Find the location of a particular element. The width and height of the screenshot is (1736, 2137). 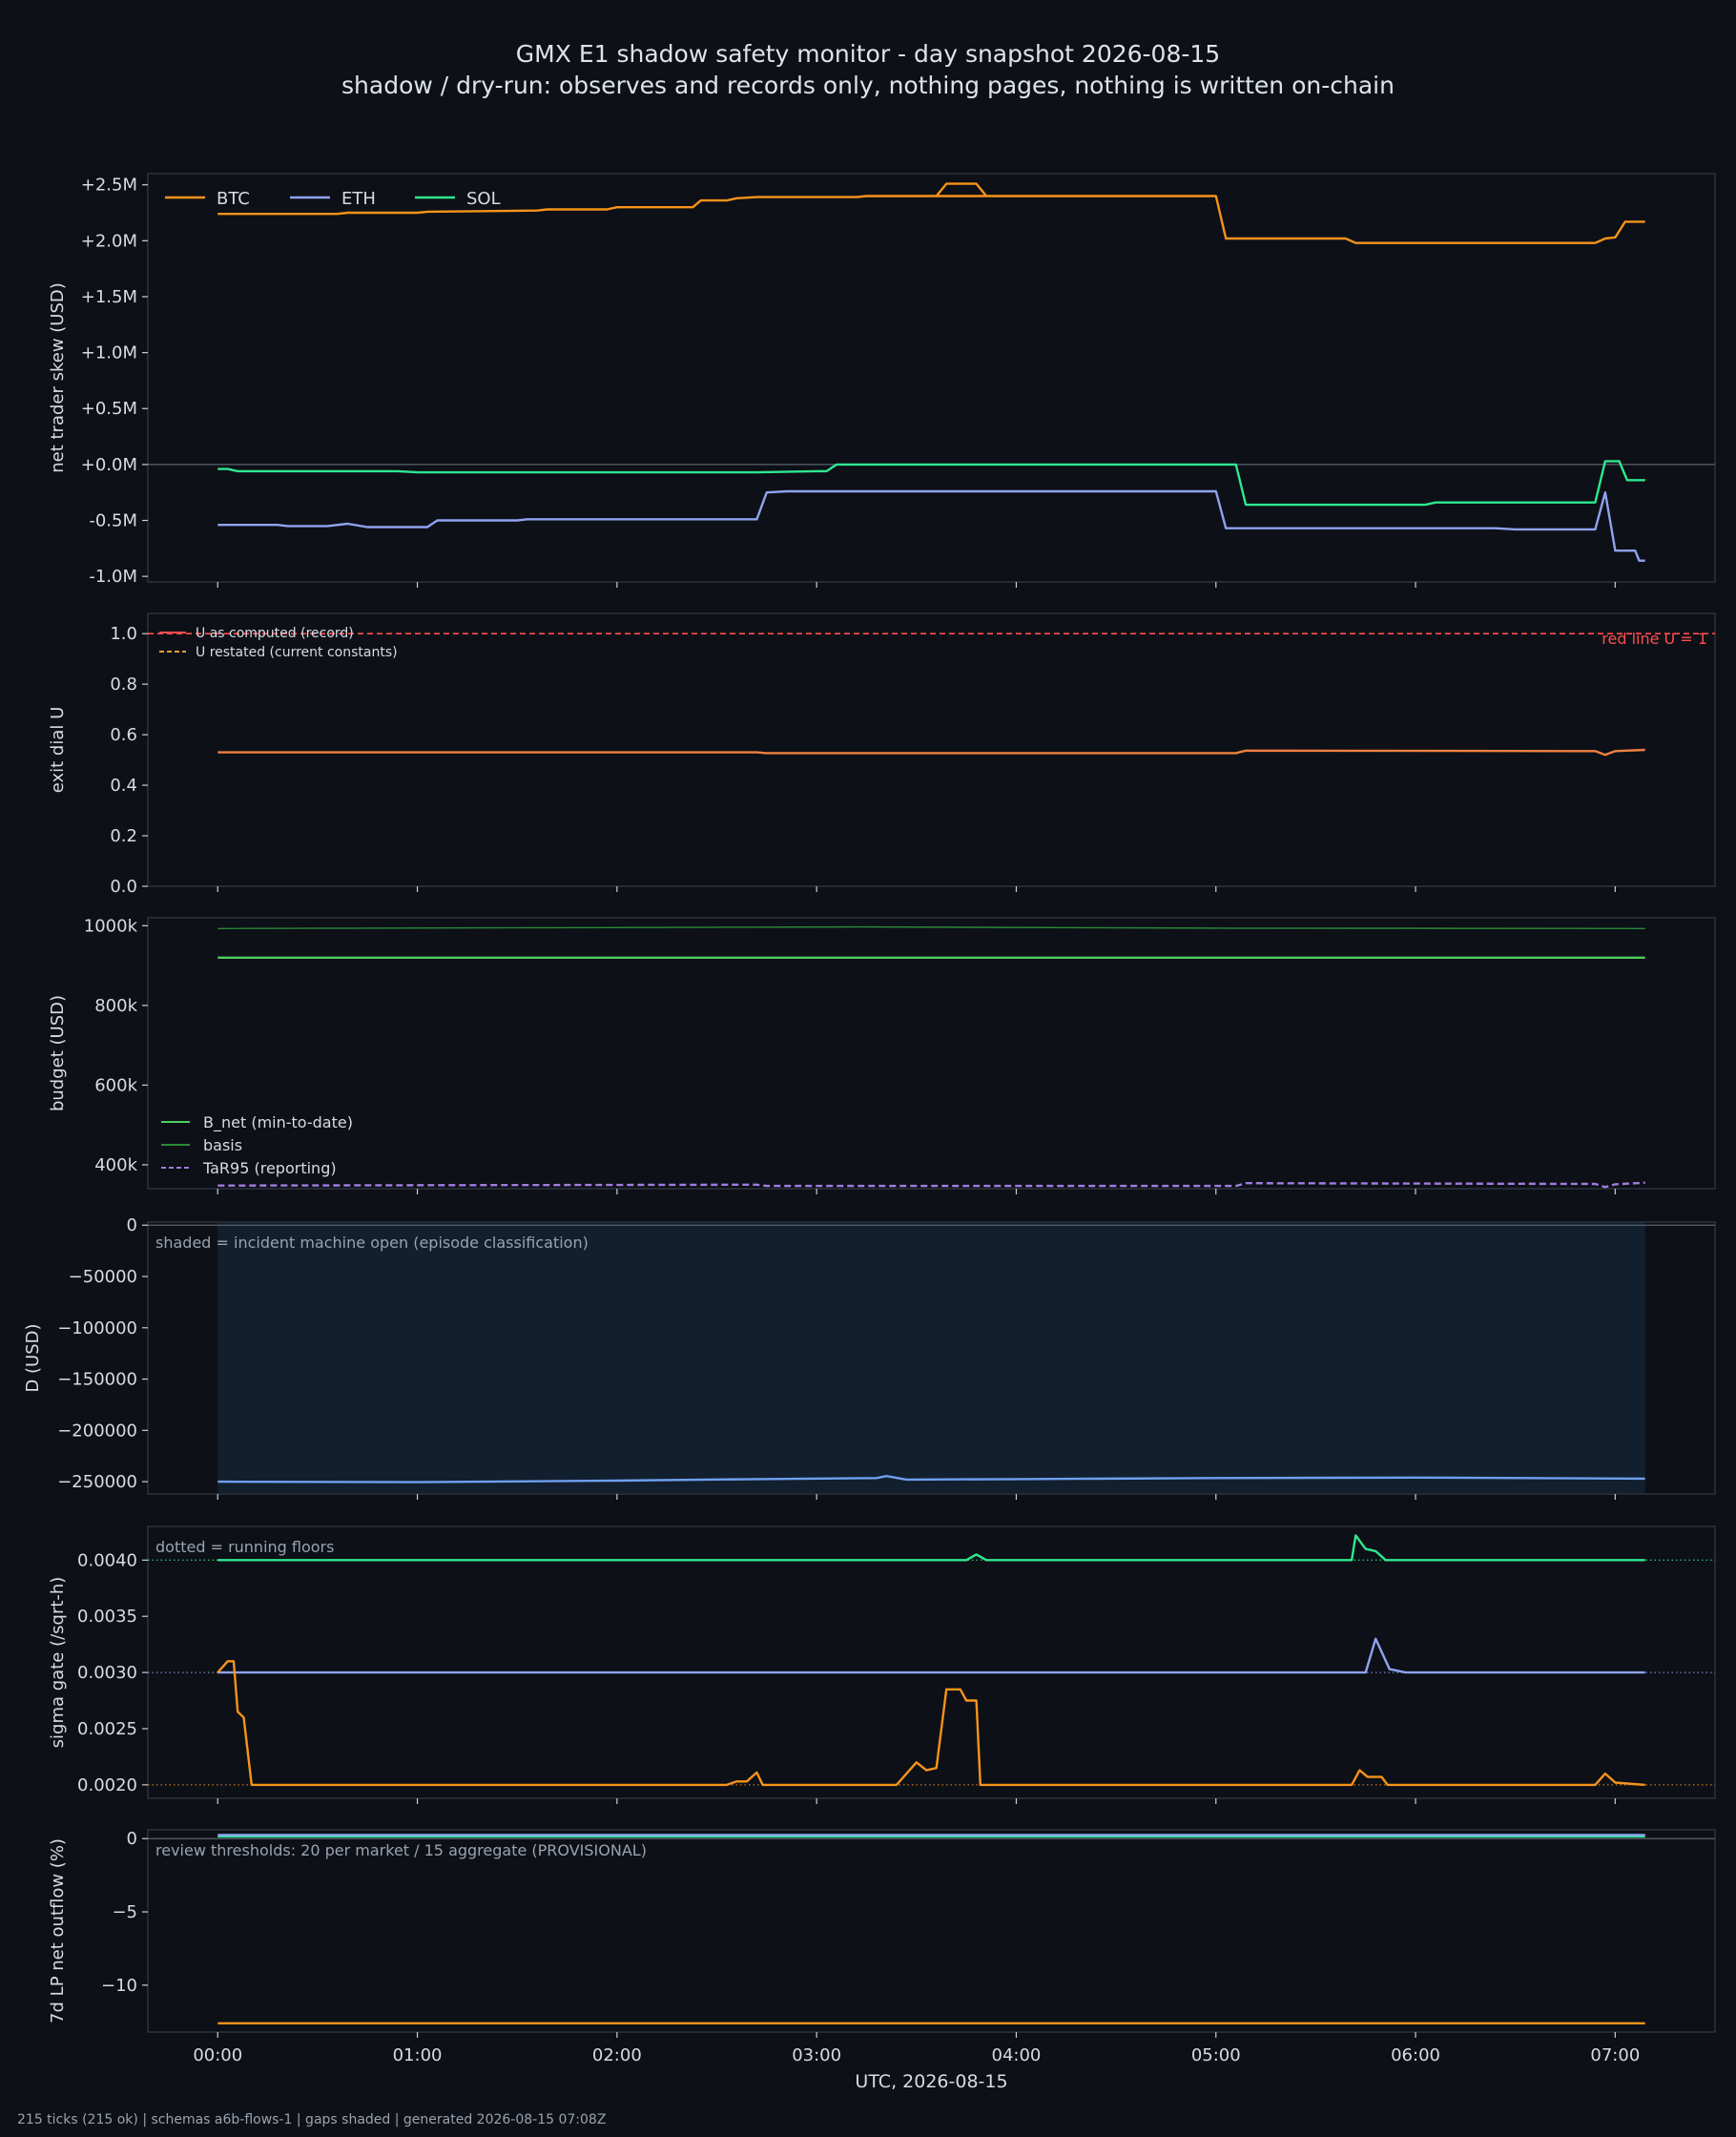

y-tick-label: +2.5M is located at coordinates (109, 186).